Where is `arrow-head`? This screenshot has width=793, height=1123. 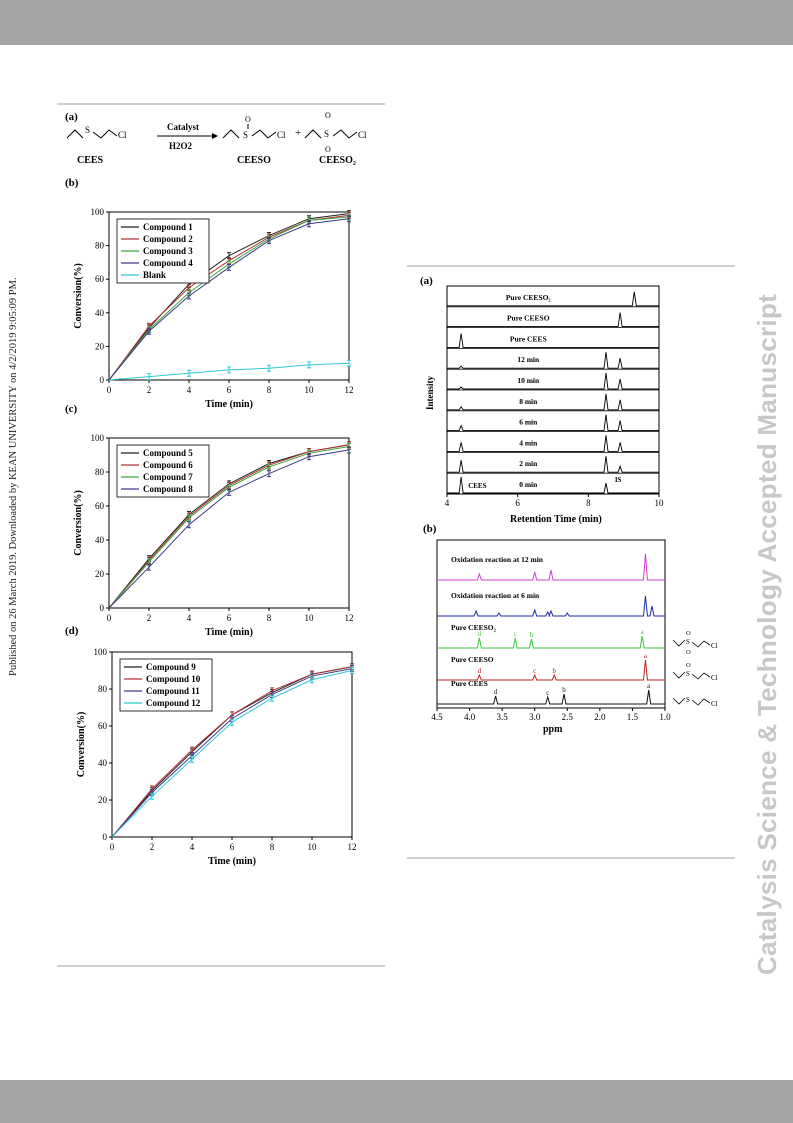 arrow-head is located at coordinates (215, 136).